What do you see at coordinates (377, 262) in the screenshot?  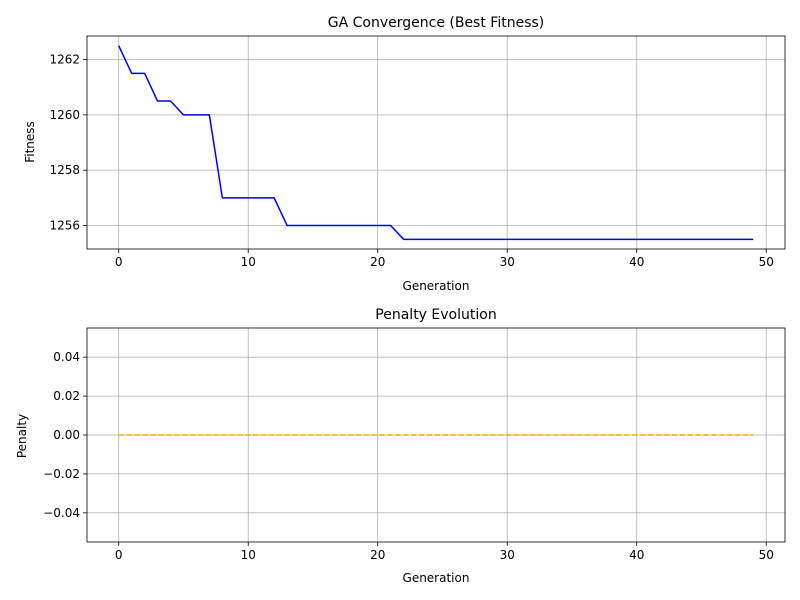 I see `chart-1-xtick-label: 20` at bounding box center [377, 262].